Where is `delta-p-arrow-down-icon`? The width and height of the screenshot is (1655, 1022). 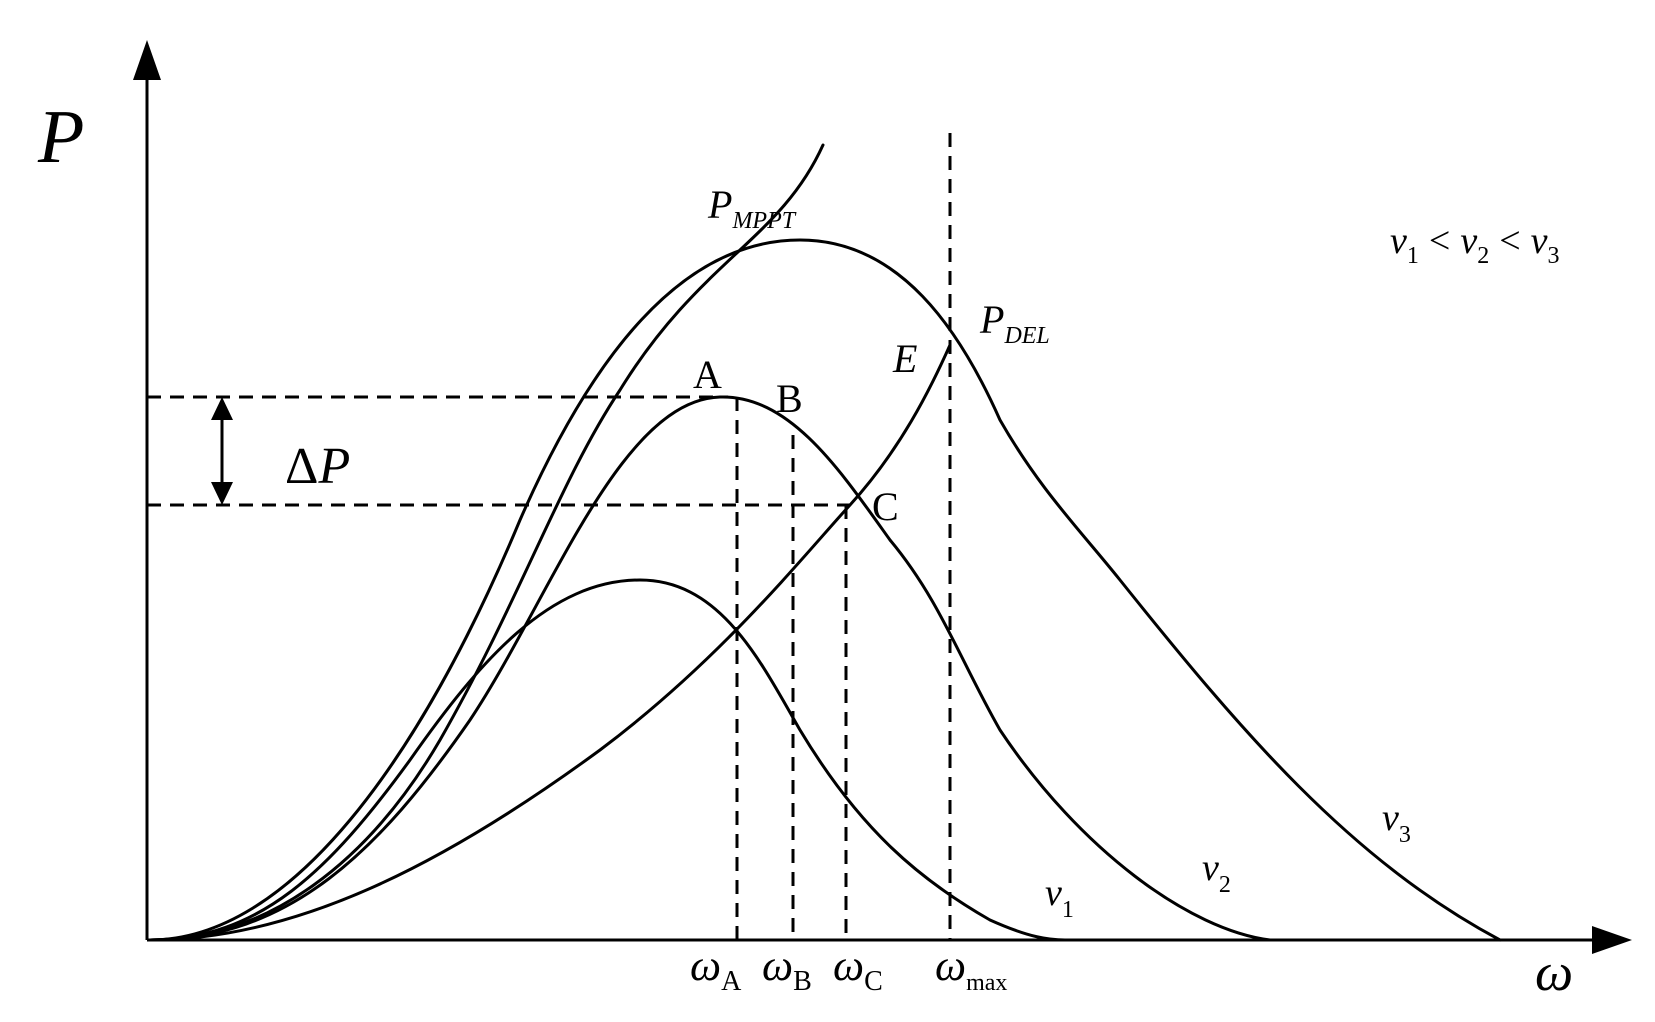
delta-p-arrow-down-icon is located at coordinates (222, 493).